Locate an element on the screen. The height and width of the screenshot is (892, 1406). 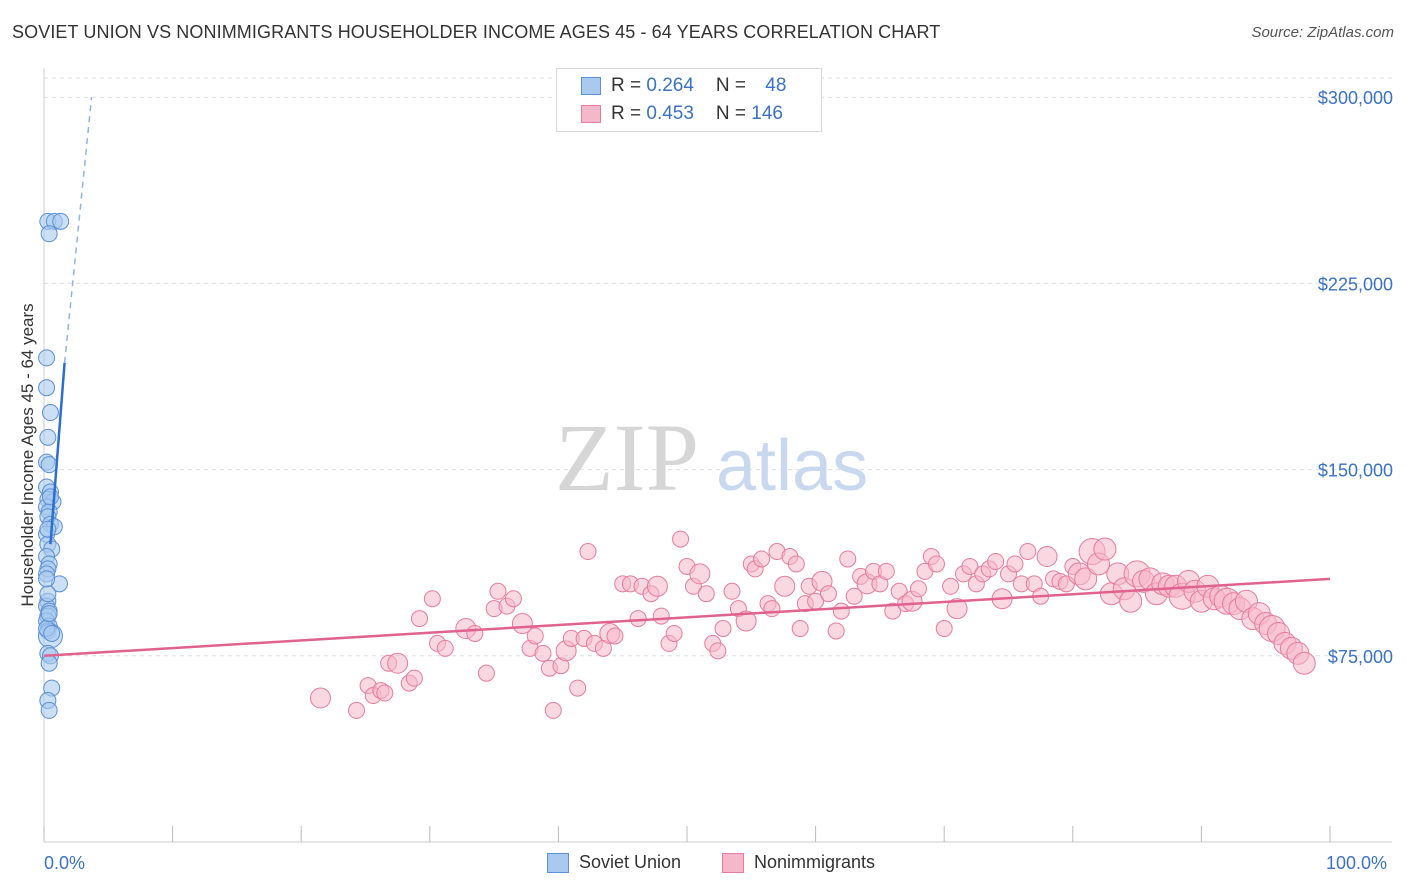
nonimmigrants-trend-line is located at coordinates (687, 617).